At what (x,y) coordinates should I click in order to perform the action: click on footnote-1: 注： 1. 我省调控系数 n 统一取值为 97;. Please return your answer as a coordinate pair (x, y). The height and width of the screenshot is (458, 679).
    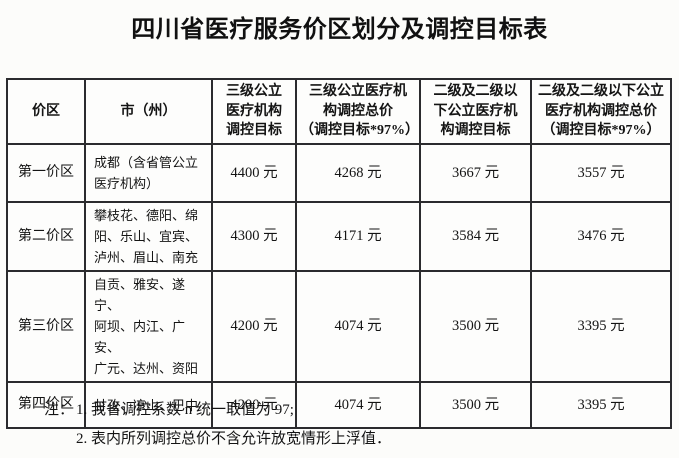
    Looking at the image, I should click on (217, 410).